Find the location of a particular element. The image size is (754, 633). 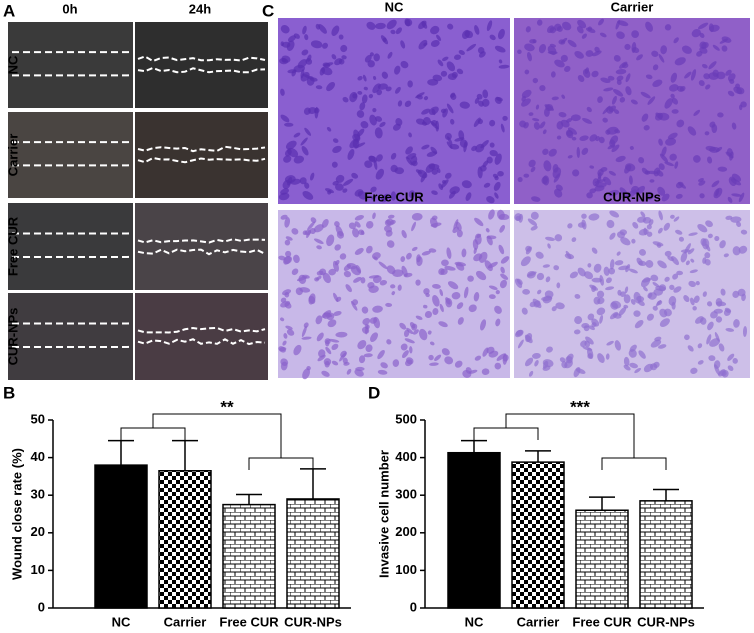

image-label: Carrier is located at coordinates (632, 7).